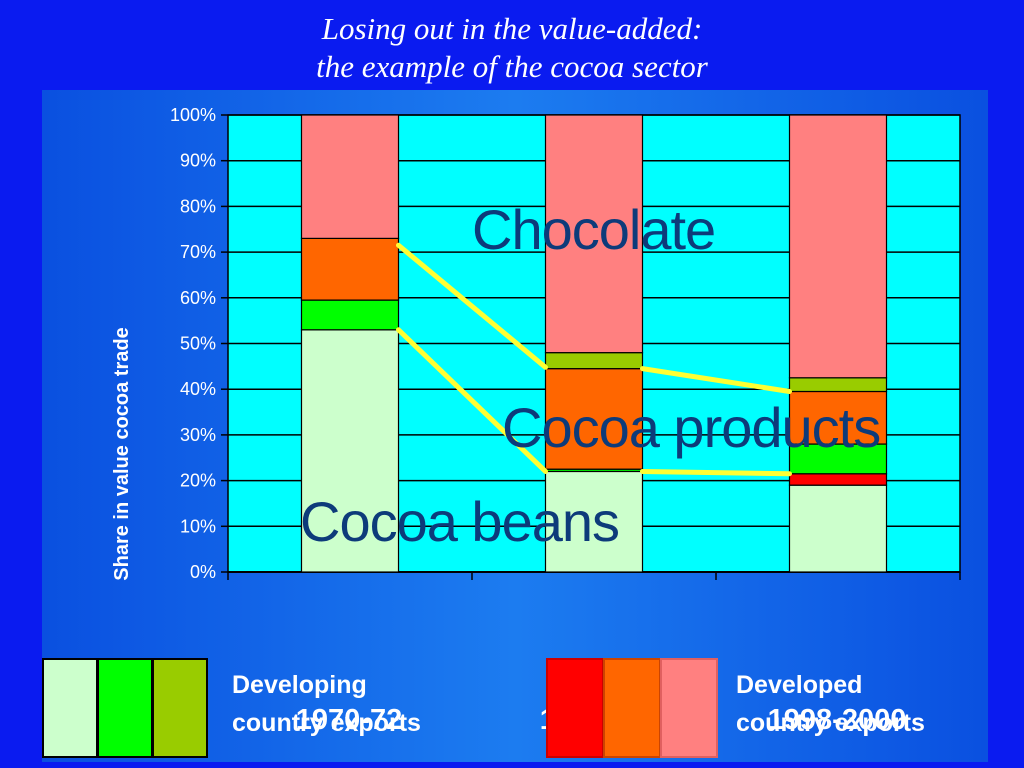 This screenshot has height=768, width=1024. Describe the element at coordinates (691, 427) in the screenshot. I see `annotation-cocoa-products: Cocoa products` at that location.